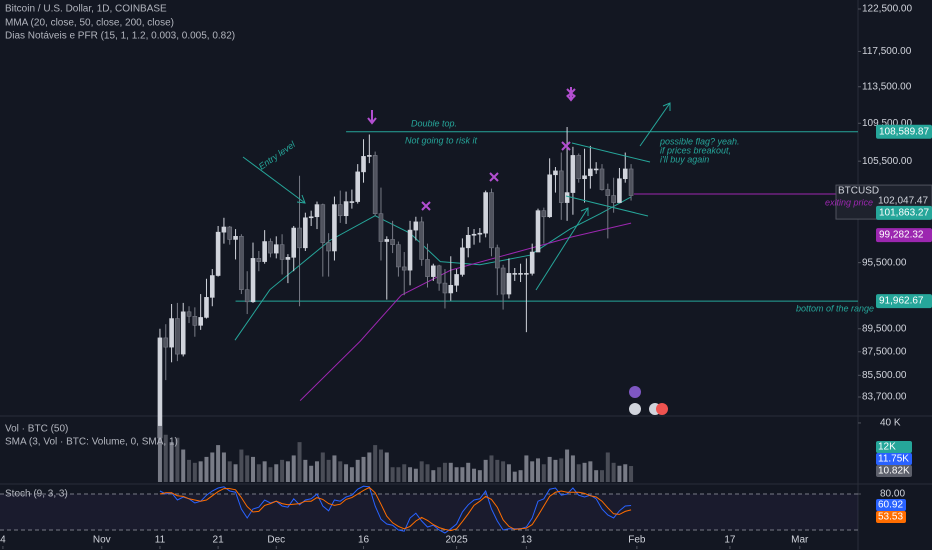 This screenshot has width=932, height=550. I want to click on level-label: 91,962.67, so click(901, 301).